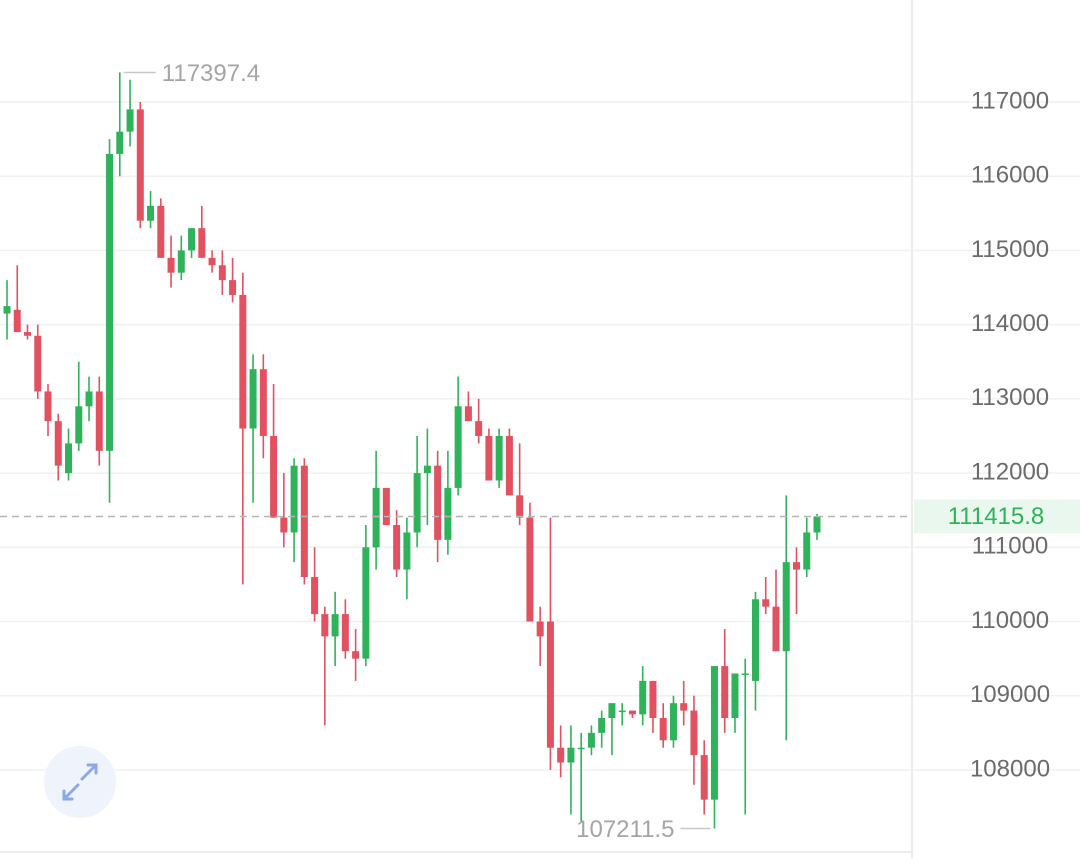 The image size is (1080, 863). I want to click on expand-button-bg, so click(80, 782).